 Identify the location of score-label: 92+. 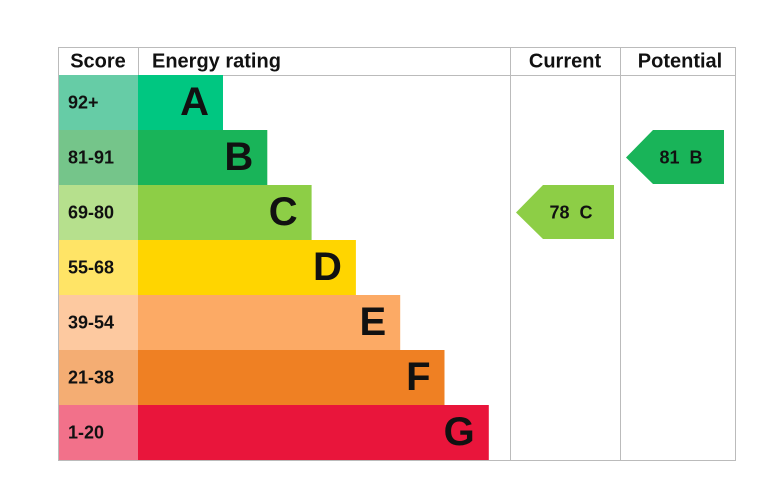
(83, 102).